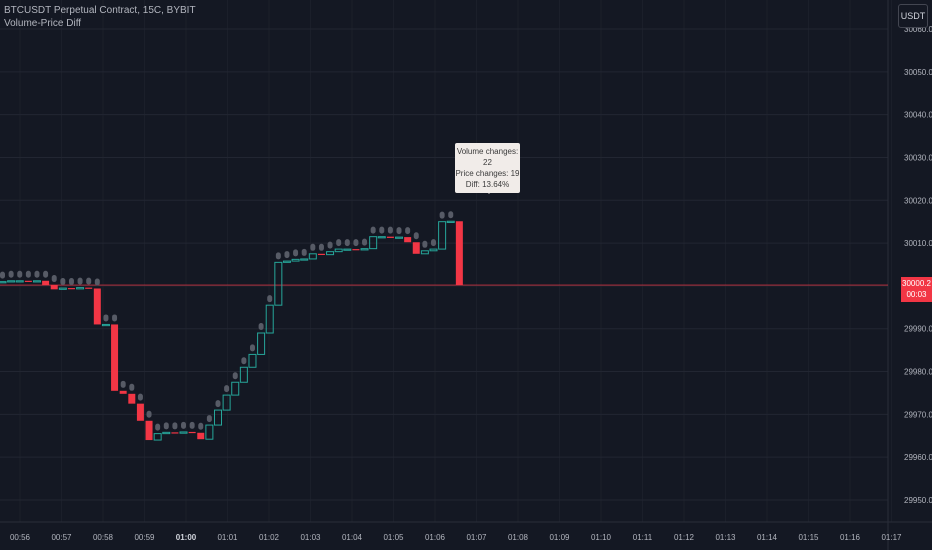 This screenshot has height=550, width=932. What do you see at coordinates (20, 537) in the screenshot?
I see `x-tick-label: 00:56` at bounding box center [20, 537].